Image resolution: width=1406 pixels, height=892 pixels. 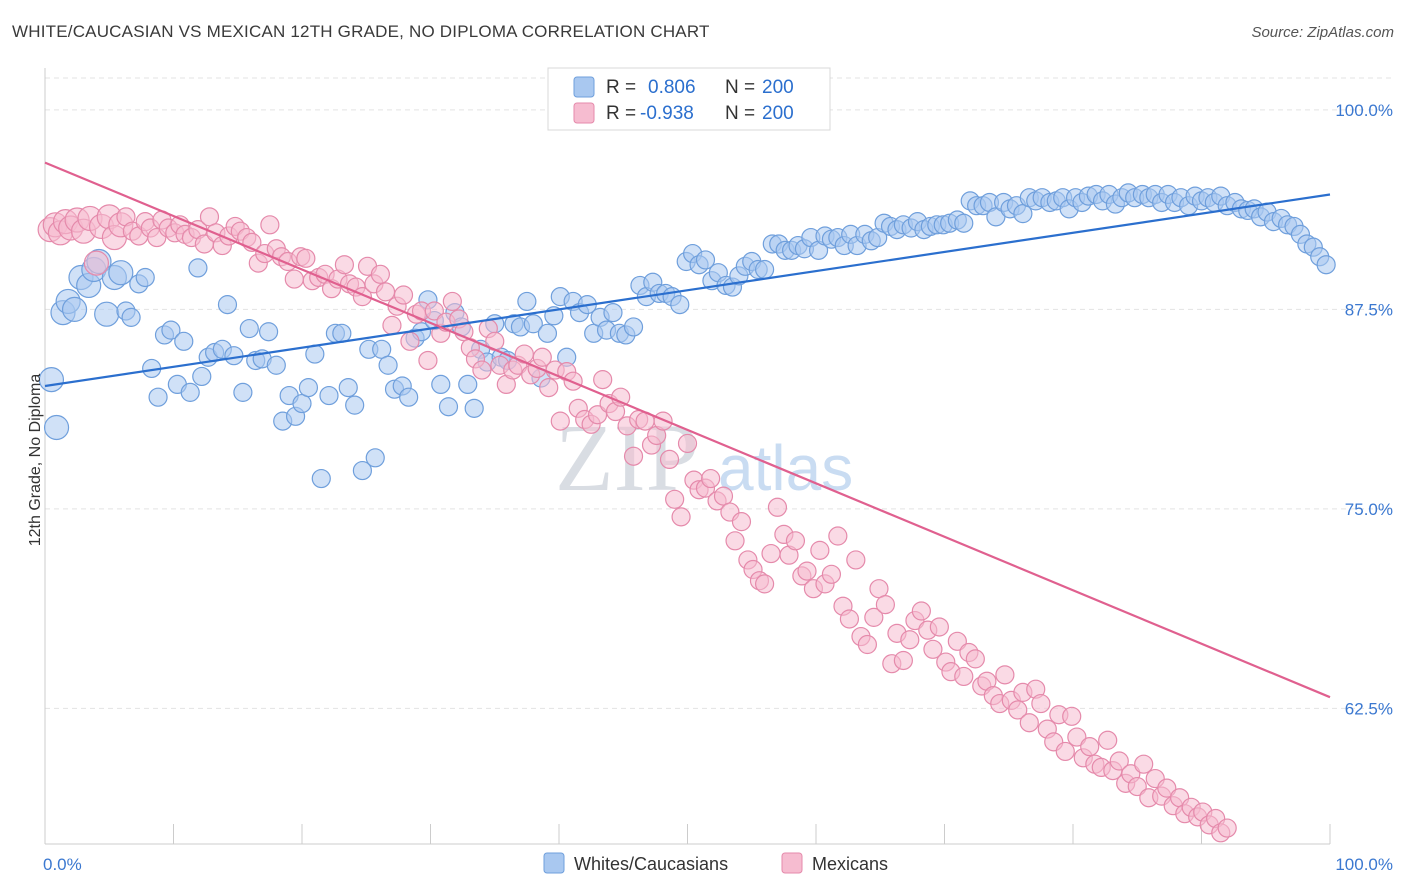 What do you see at coordinates (1364, 110) in the screenshot?
I see `y-tick-label: 100.0%` at bounding box center [1364, 110].